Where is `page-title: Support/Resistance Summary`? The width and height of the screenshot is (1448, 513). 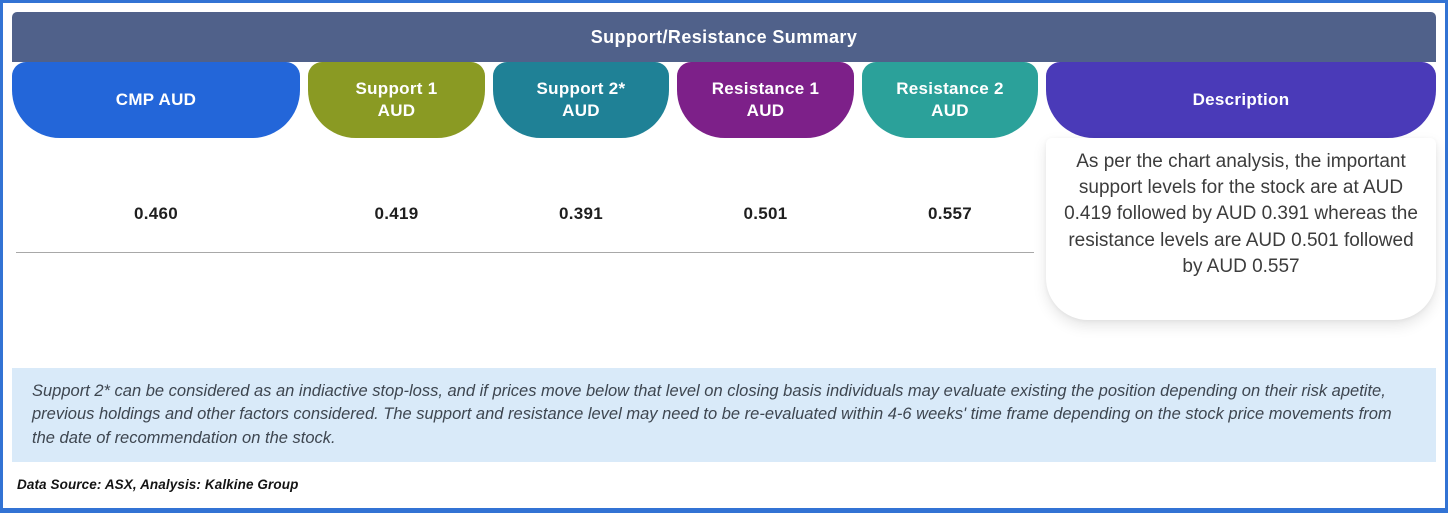 page-title: Support/Resistance Summary is located at coordinates (724, 36).